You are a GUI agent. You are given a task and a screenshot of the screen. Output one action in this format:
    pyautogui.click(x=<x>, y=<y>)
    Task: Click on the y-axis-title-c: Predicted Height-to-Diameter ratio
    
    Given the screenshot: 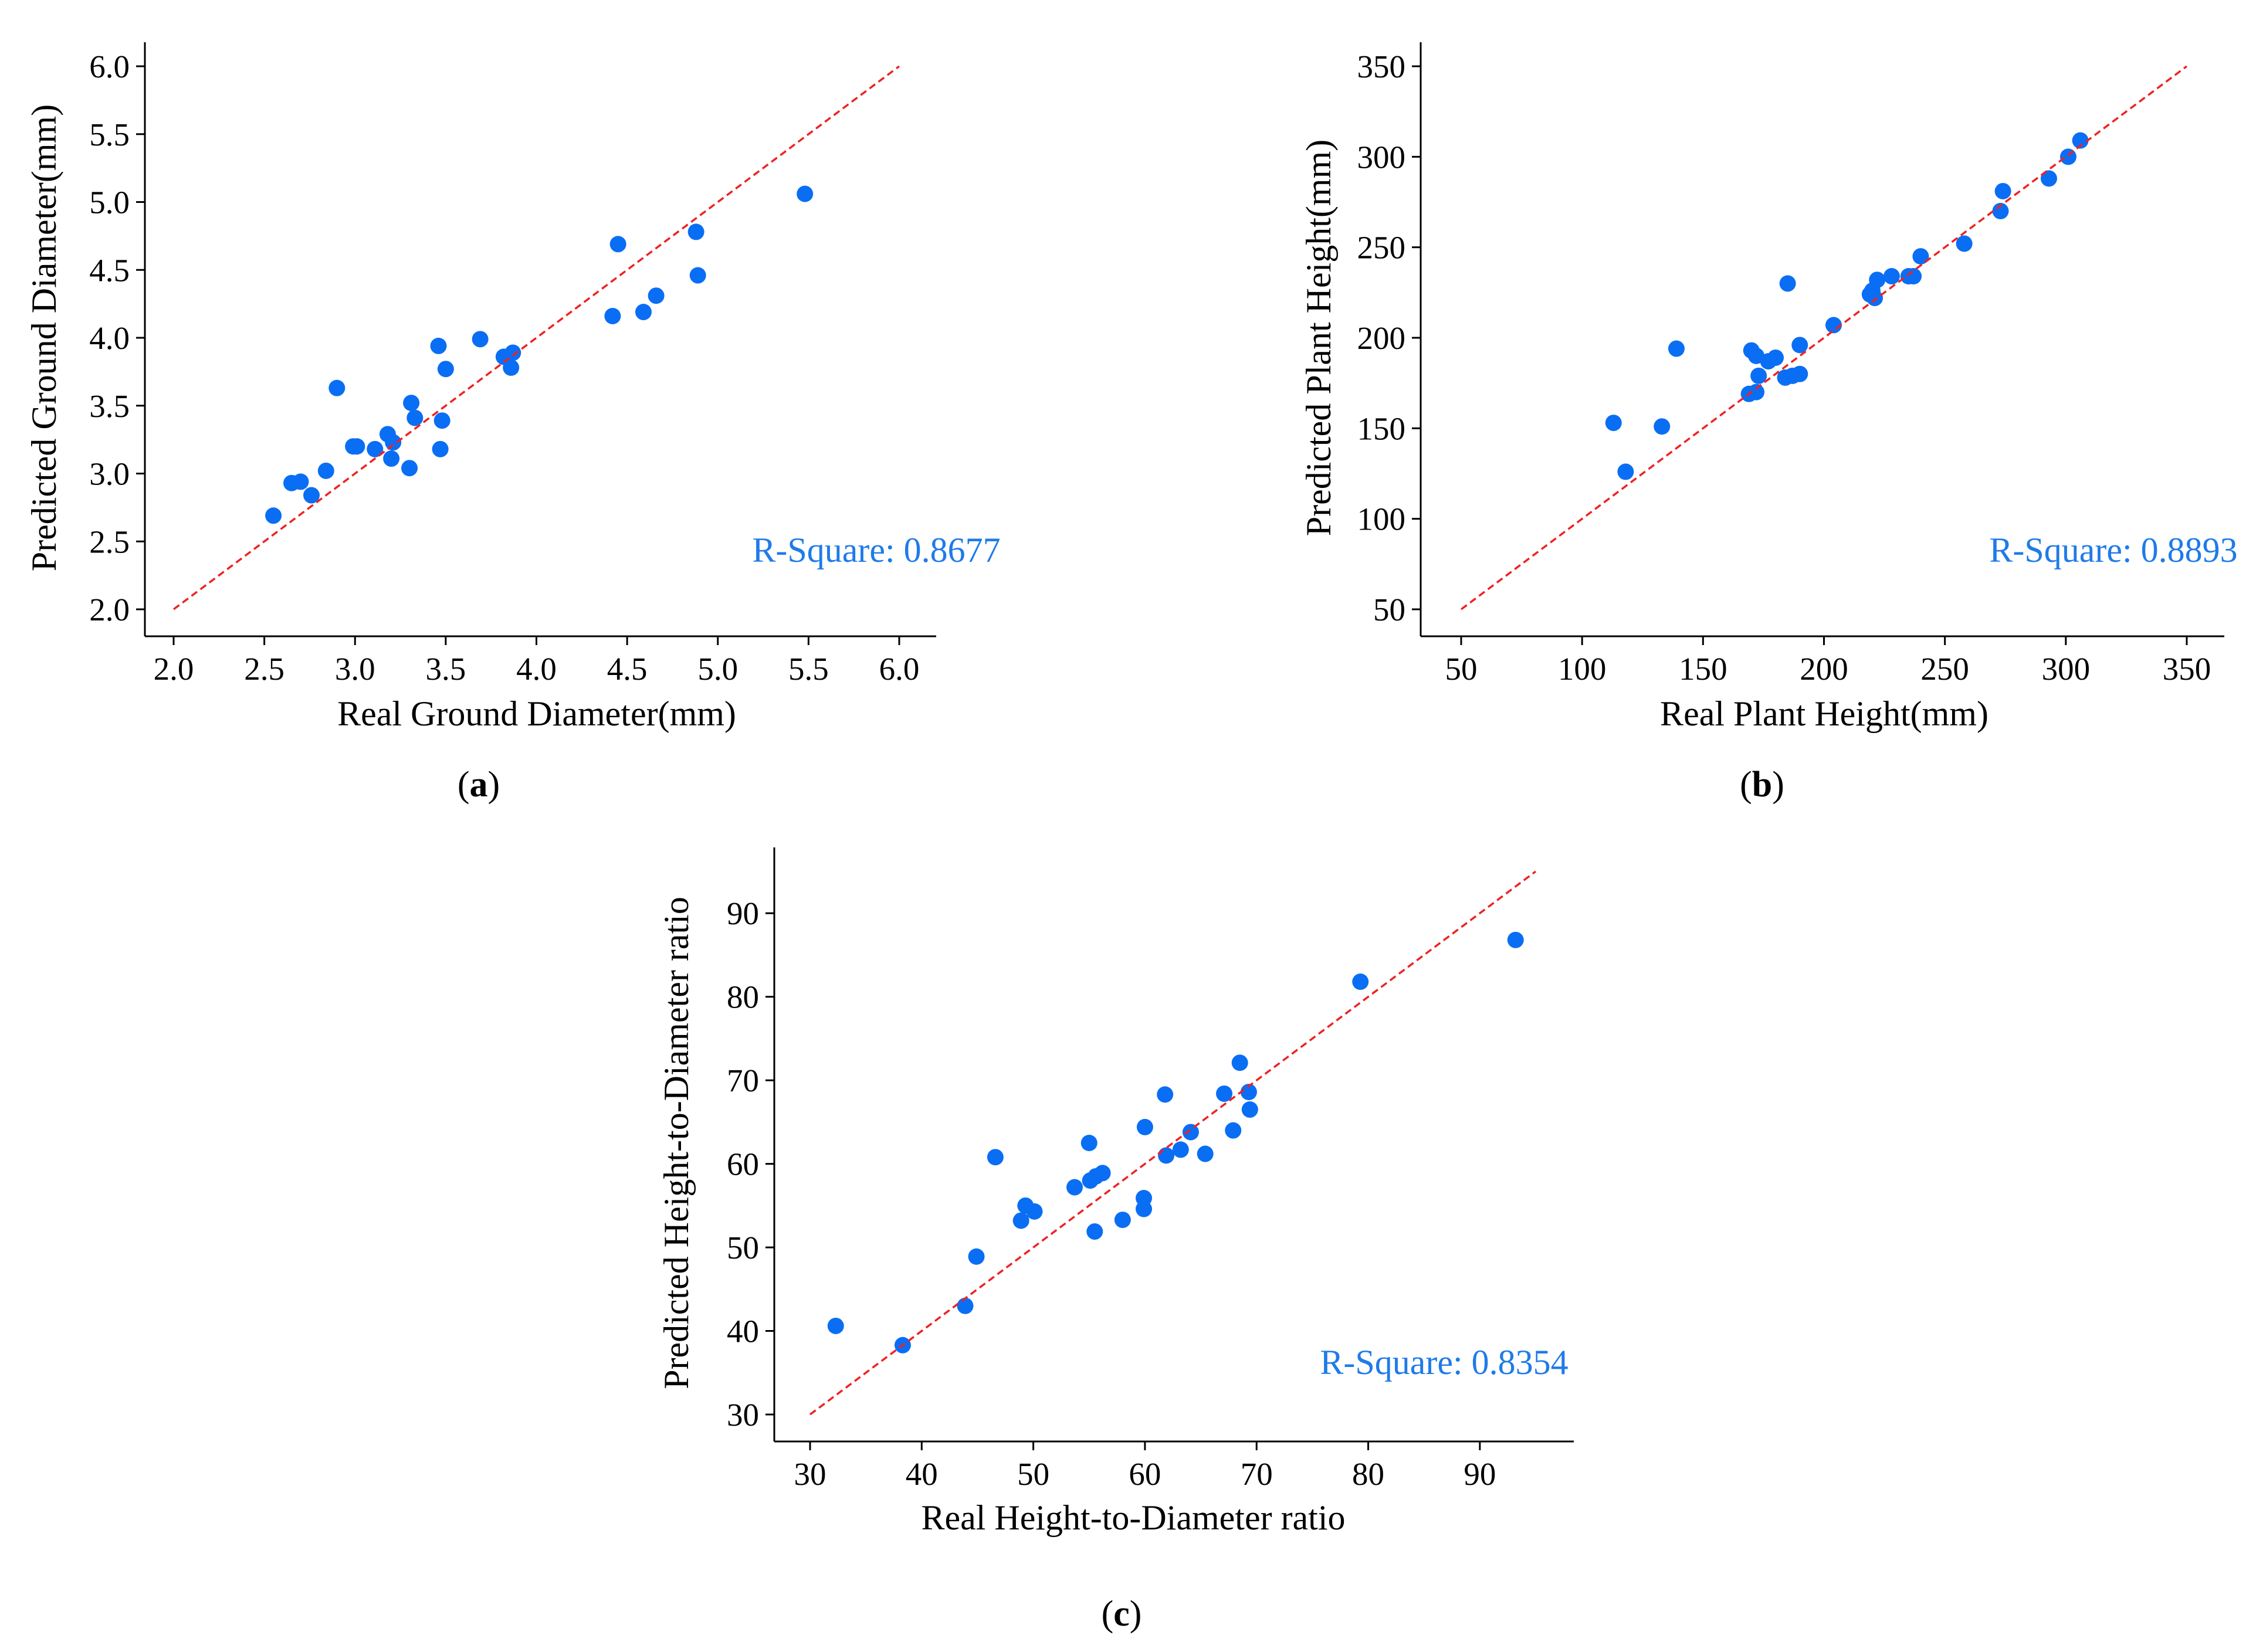 What is the action you would take?
    pyautogui.click(x=676, y=1143)
    